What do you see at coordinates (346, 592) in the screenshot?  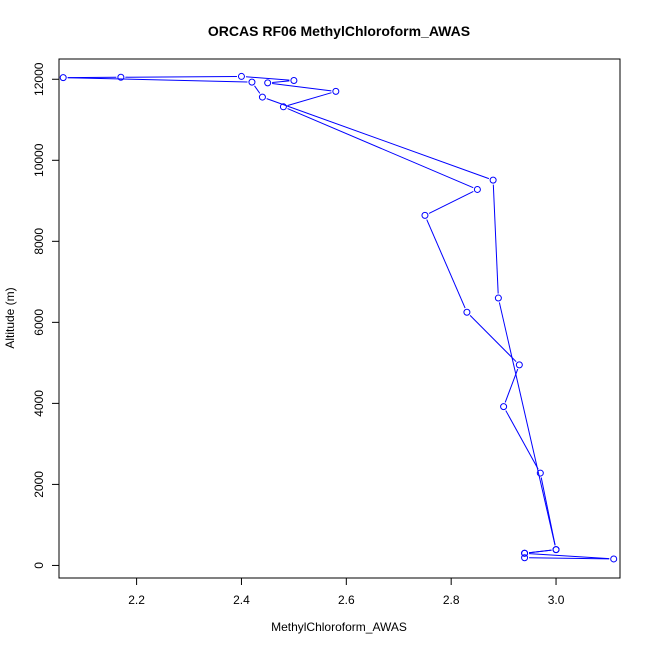 I see `x-axis: 2.2 2.4 2.6 2.8 3.0` at bounding box center [346, 592].